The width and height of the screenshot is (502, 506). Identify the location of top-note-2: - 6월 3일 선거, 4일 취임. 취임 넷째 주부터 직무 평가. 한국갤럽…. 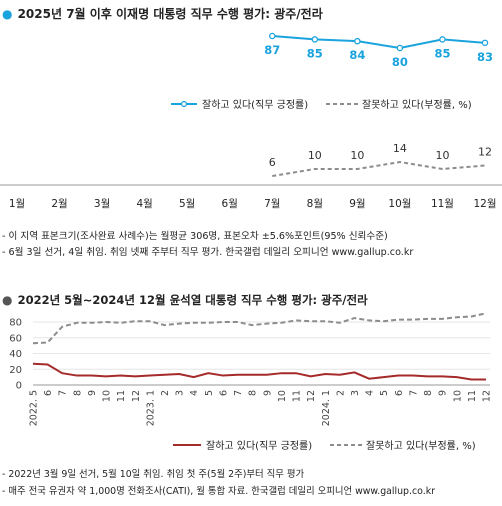
(208, 252).